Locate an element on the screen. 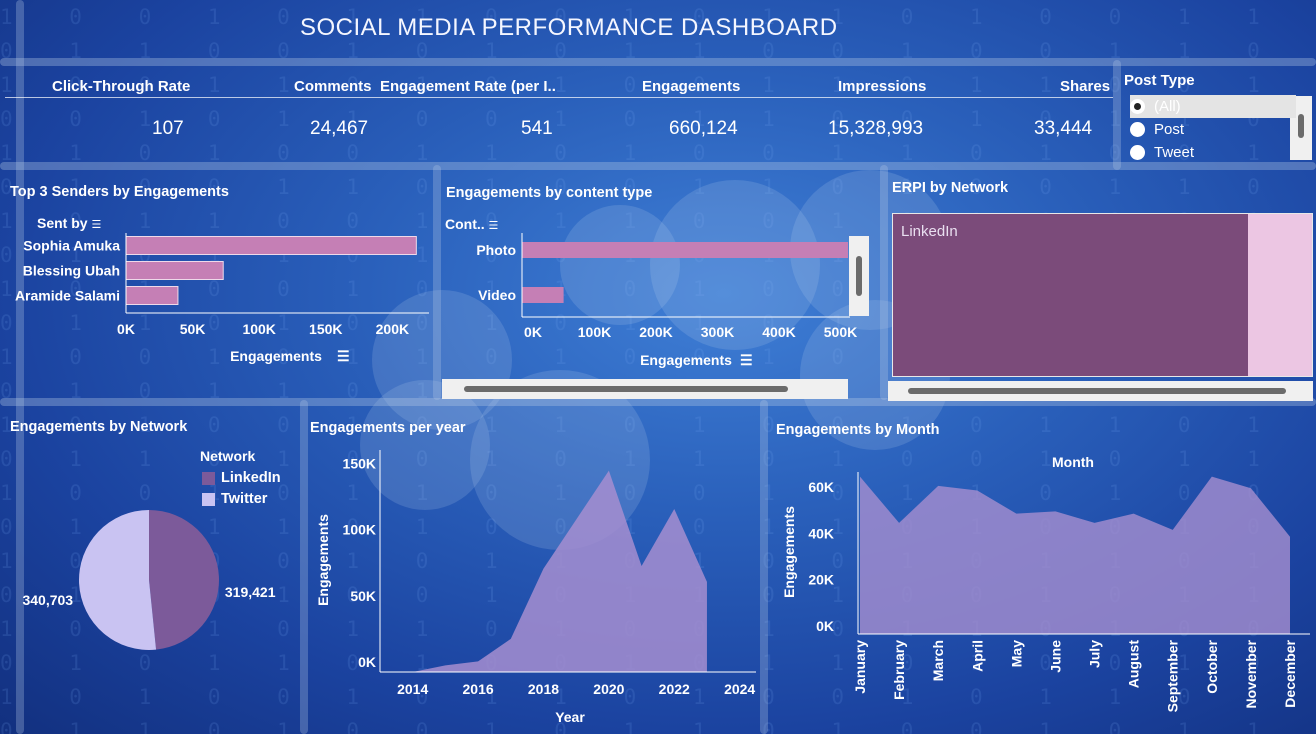  kpi-value-engagements: 660,124 is located at coordinates (703, 128).